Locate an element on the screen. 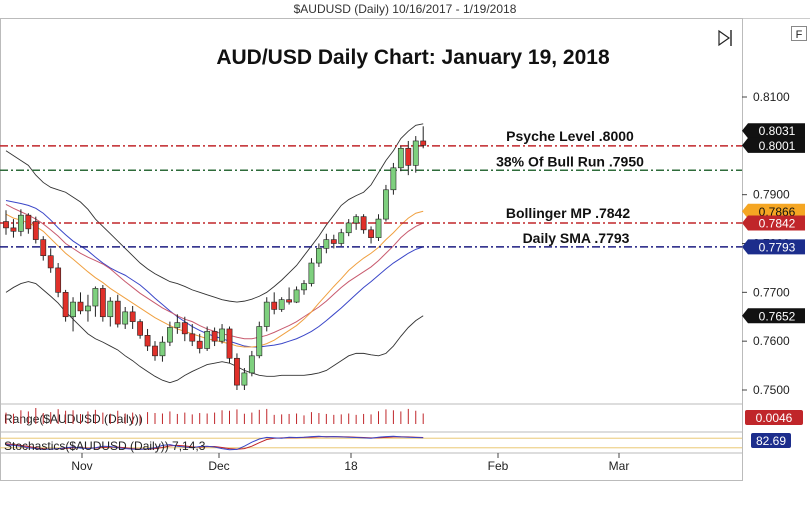 The width and height of the screenshot is (810, 516). y-tick-label: 0.7700 is located at coordinates (771, 292).